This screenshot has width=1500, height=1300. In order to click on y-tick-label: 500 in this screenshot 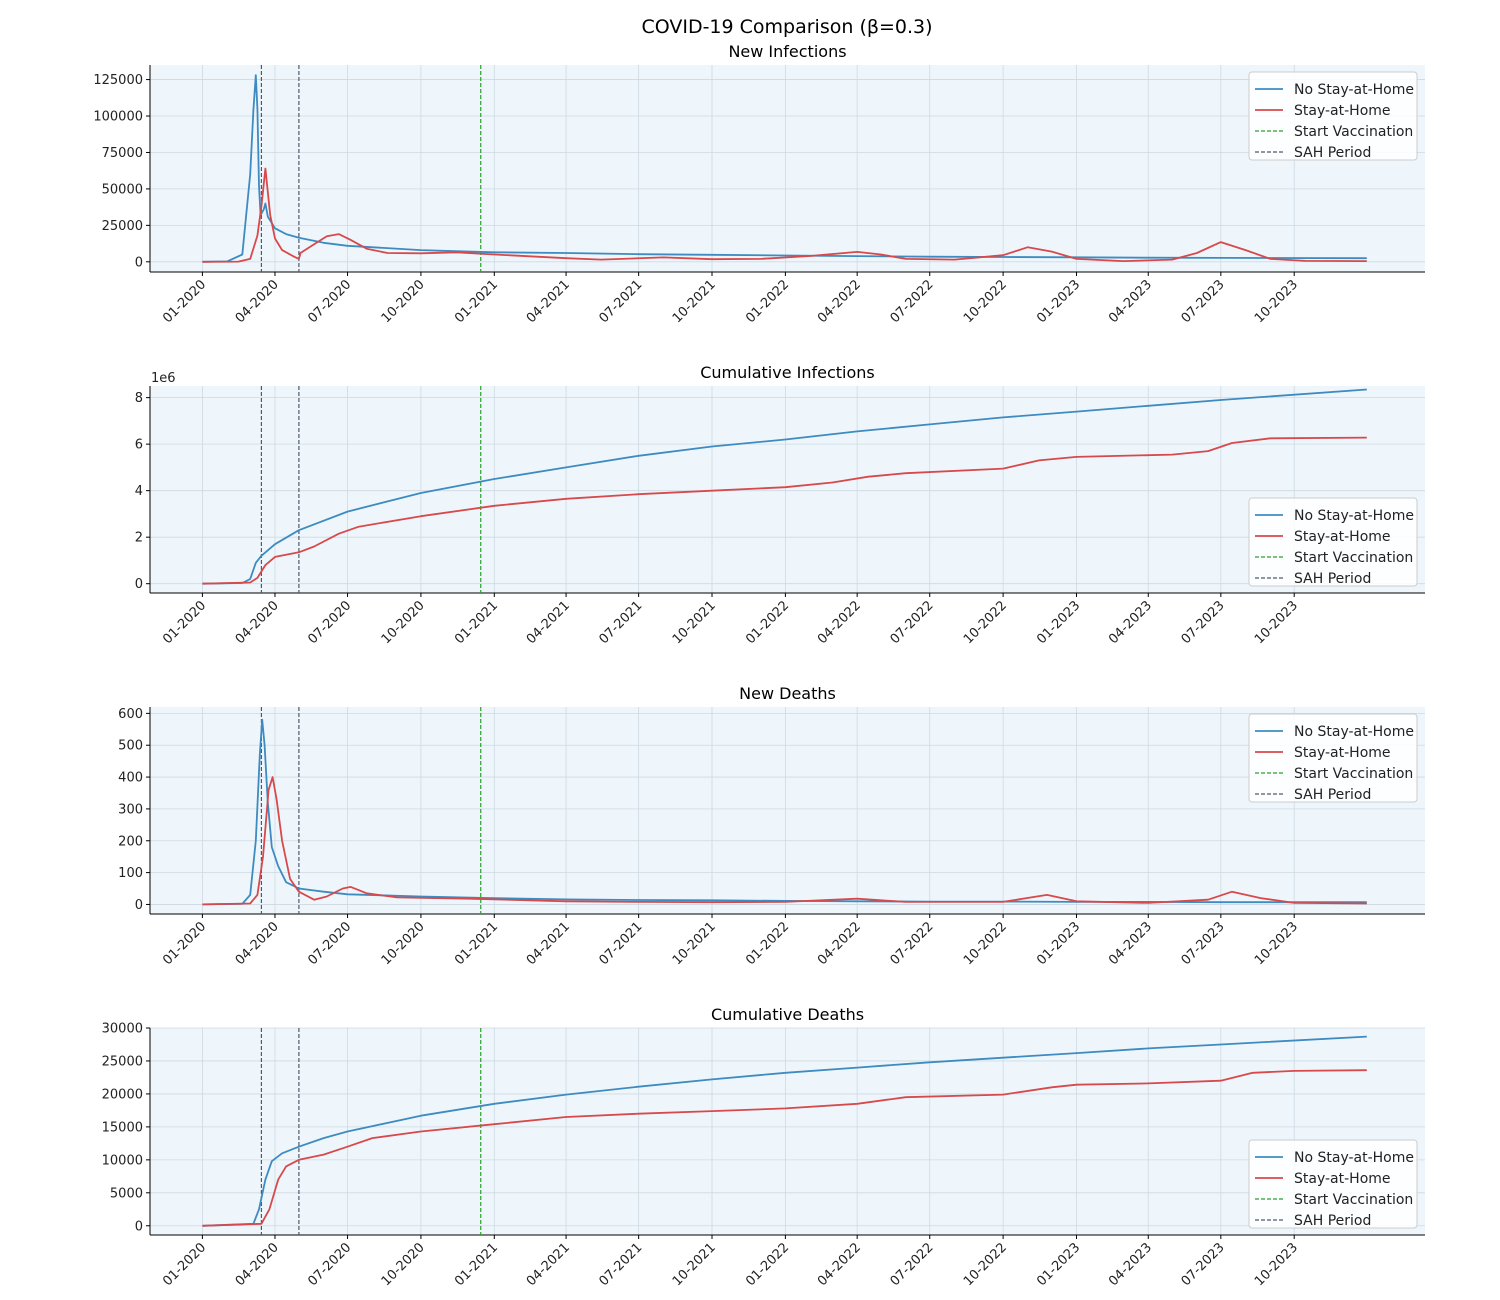, I will do `click(130, 746)`.